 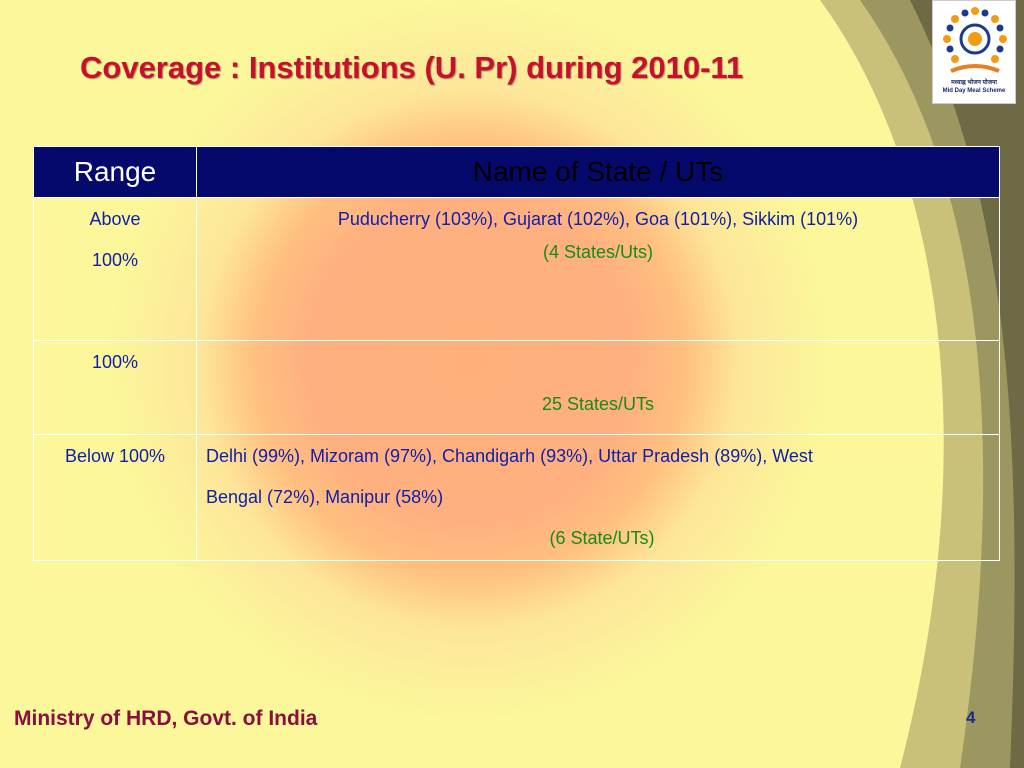 What do you see at coordinates (166, 718) in the screenshot?
I see `footer-ministry: Ministry of HRD, Govt. of India` at bounding box center [166, 718].